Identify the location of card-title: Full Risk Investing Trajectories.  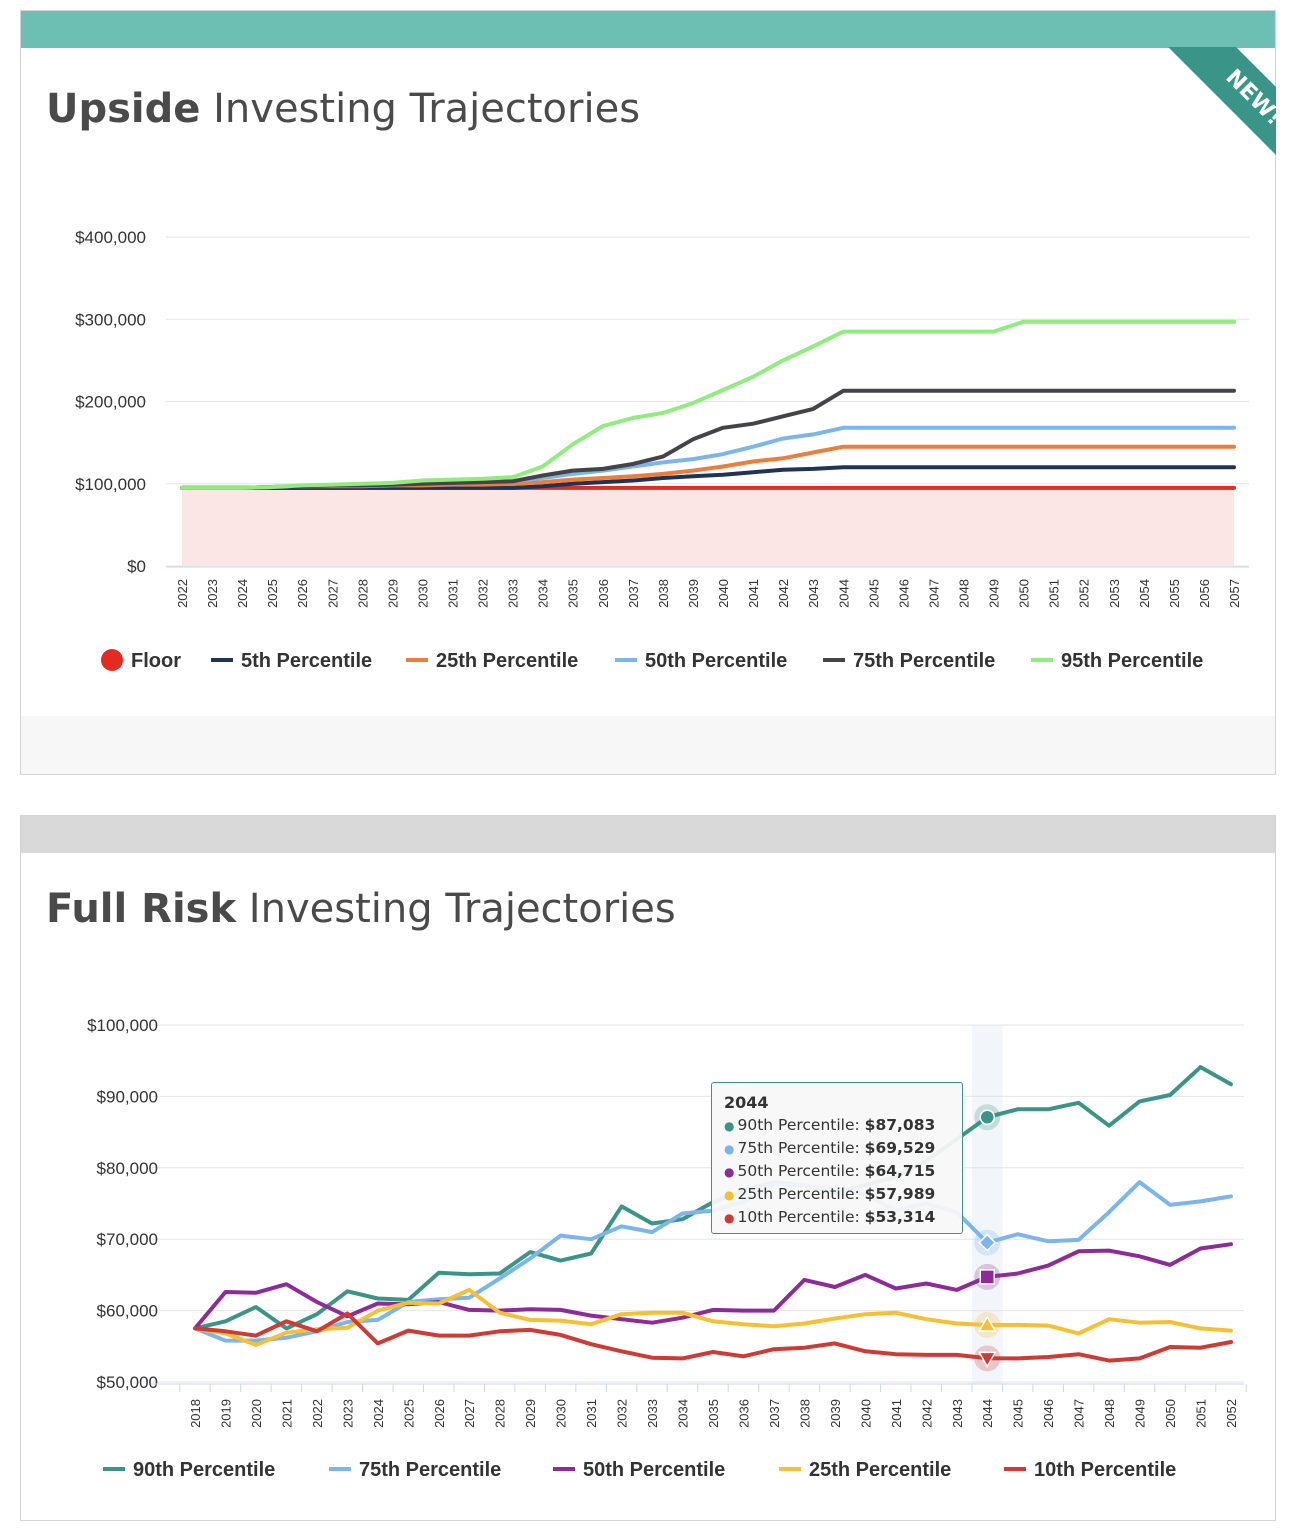
(361, 909).